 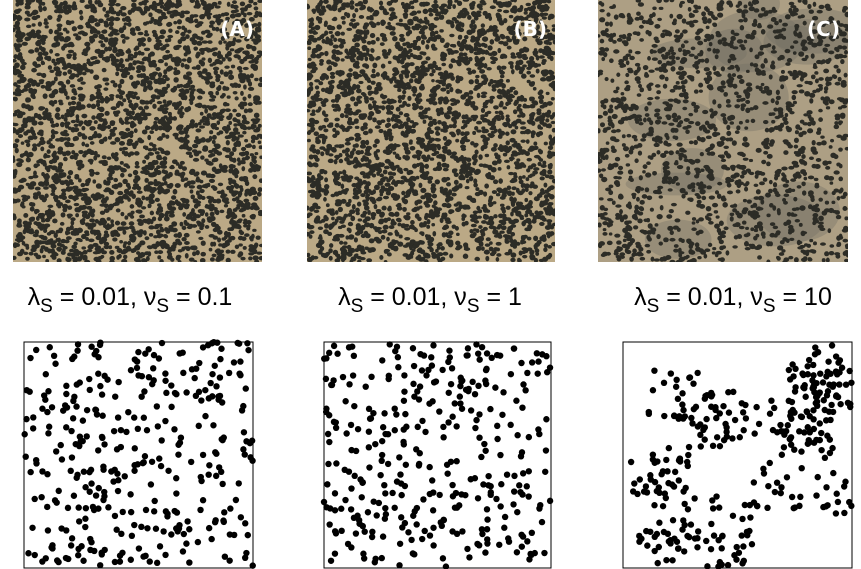 What do you see at coordinates (46, 306) in the screenshot?
I see `caption-subscript: S` at bounding box center [46, 306].